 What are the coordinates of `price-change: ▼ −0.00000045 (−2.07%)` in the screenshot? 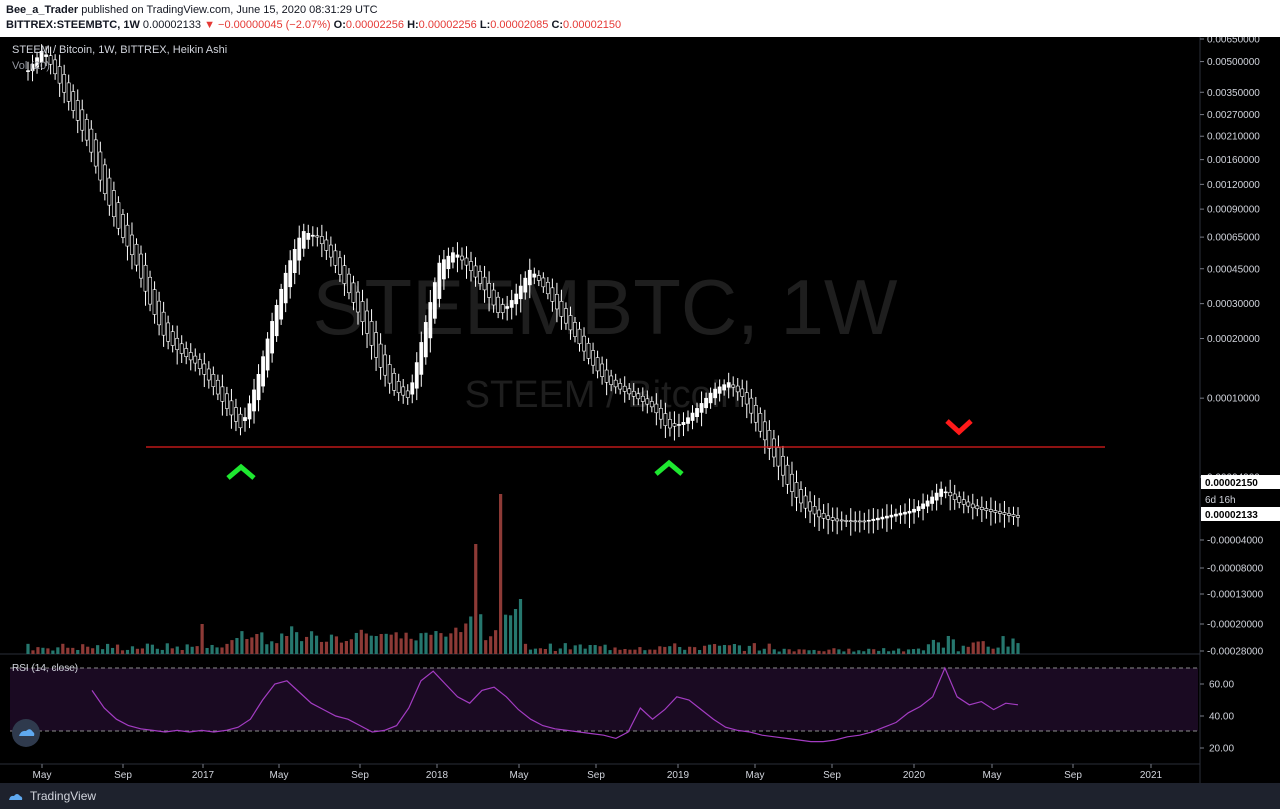 It's located at (267, 25).